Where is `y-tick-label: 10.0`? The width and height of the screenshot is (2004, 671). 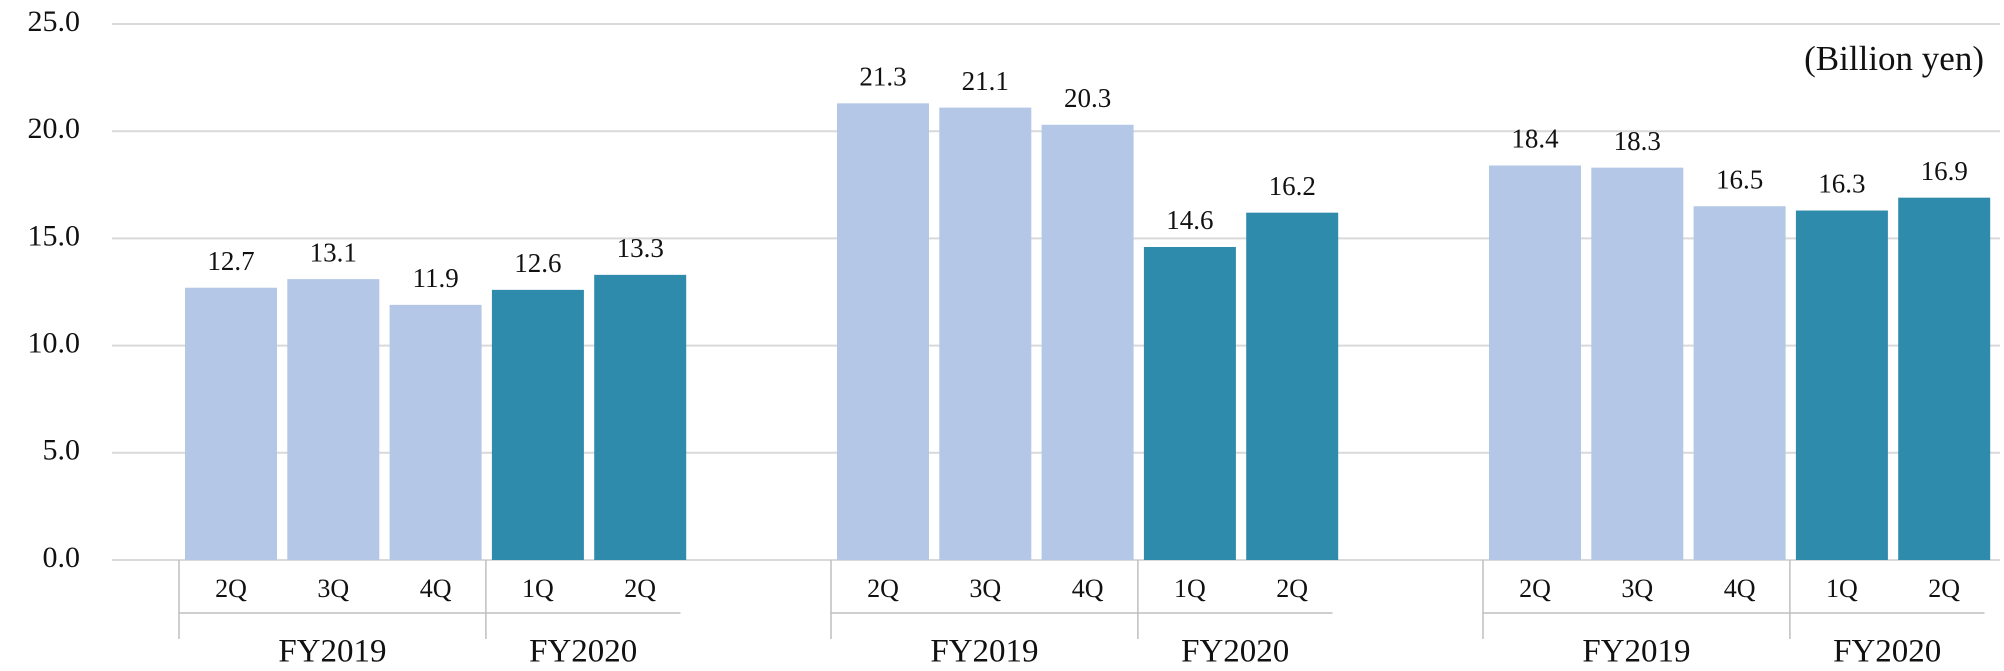
y-tick-label: 10.0 is located at coordinates (54, 342).